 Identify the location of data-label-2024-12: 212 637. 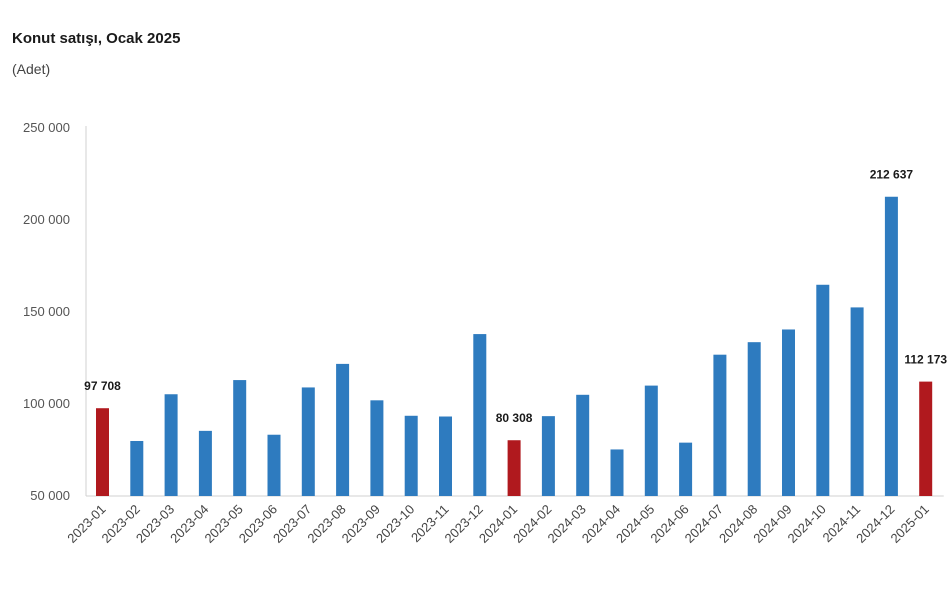
(892, 175).